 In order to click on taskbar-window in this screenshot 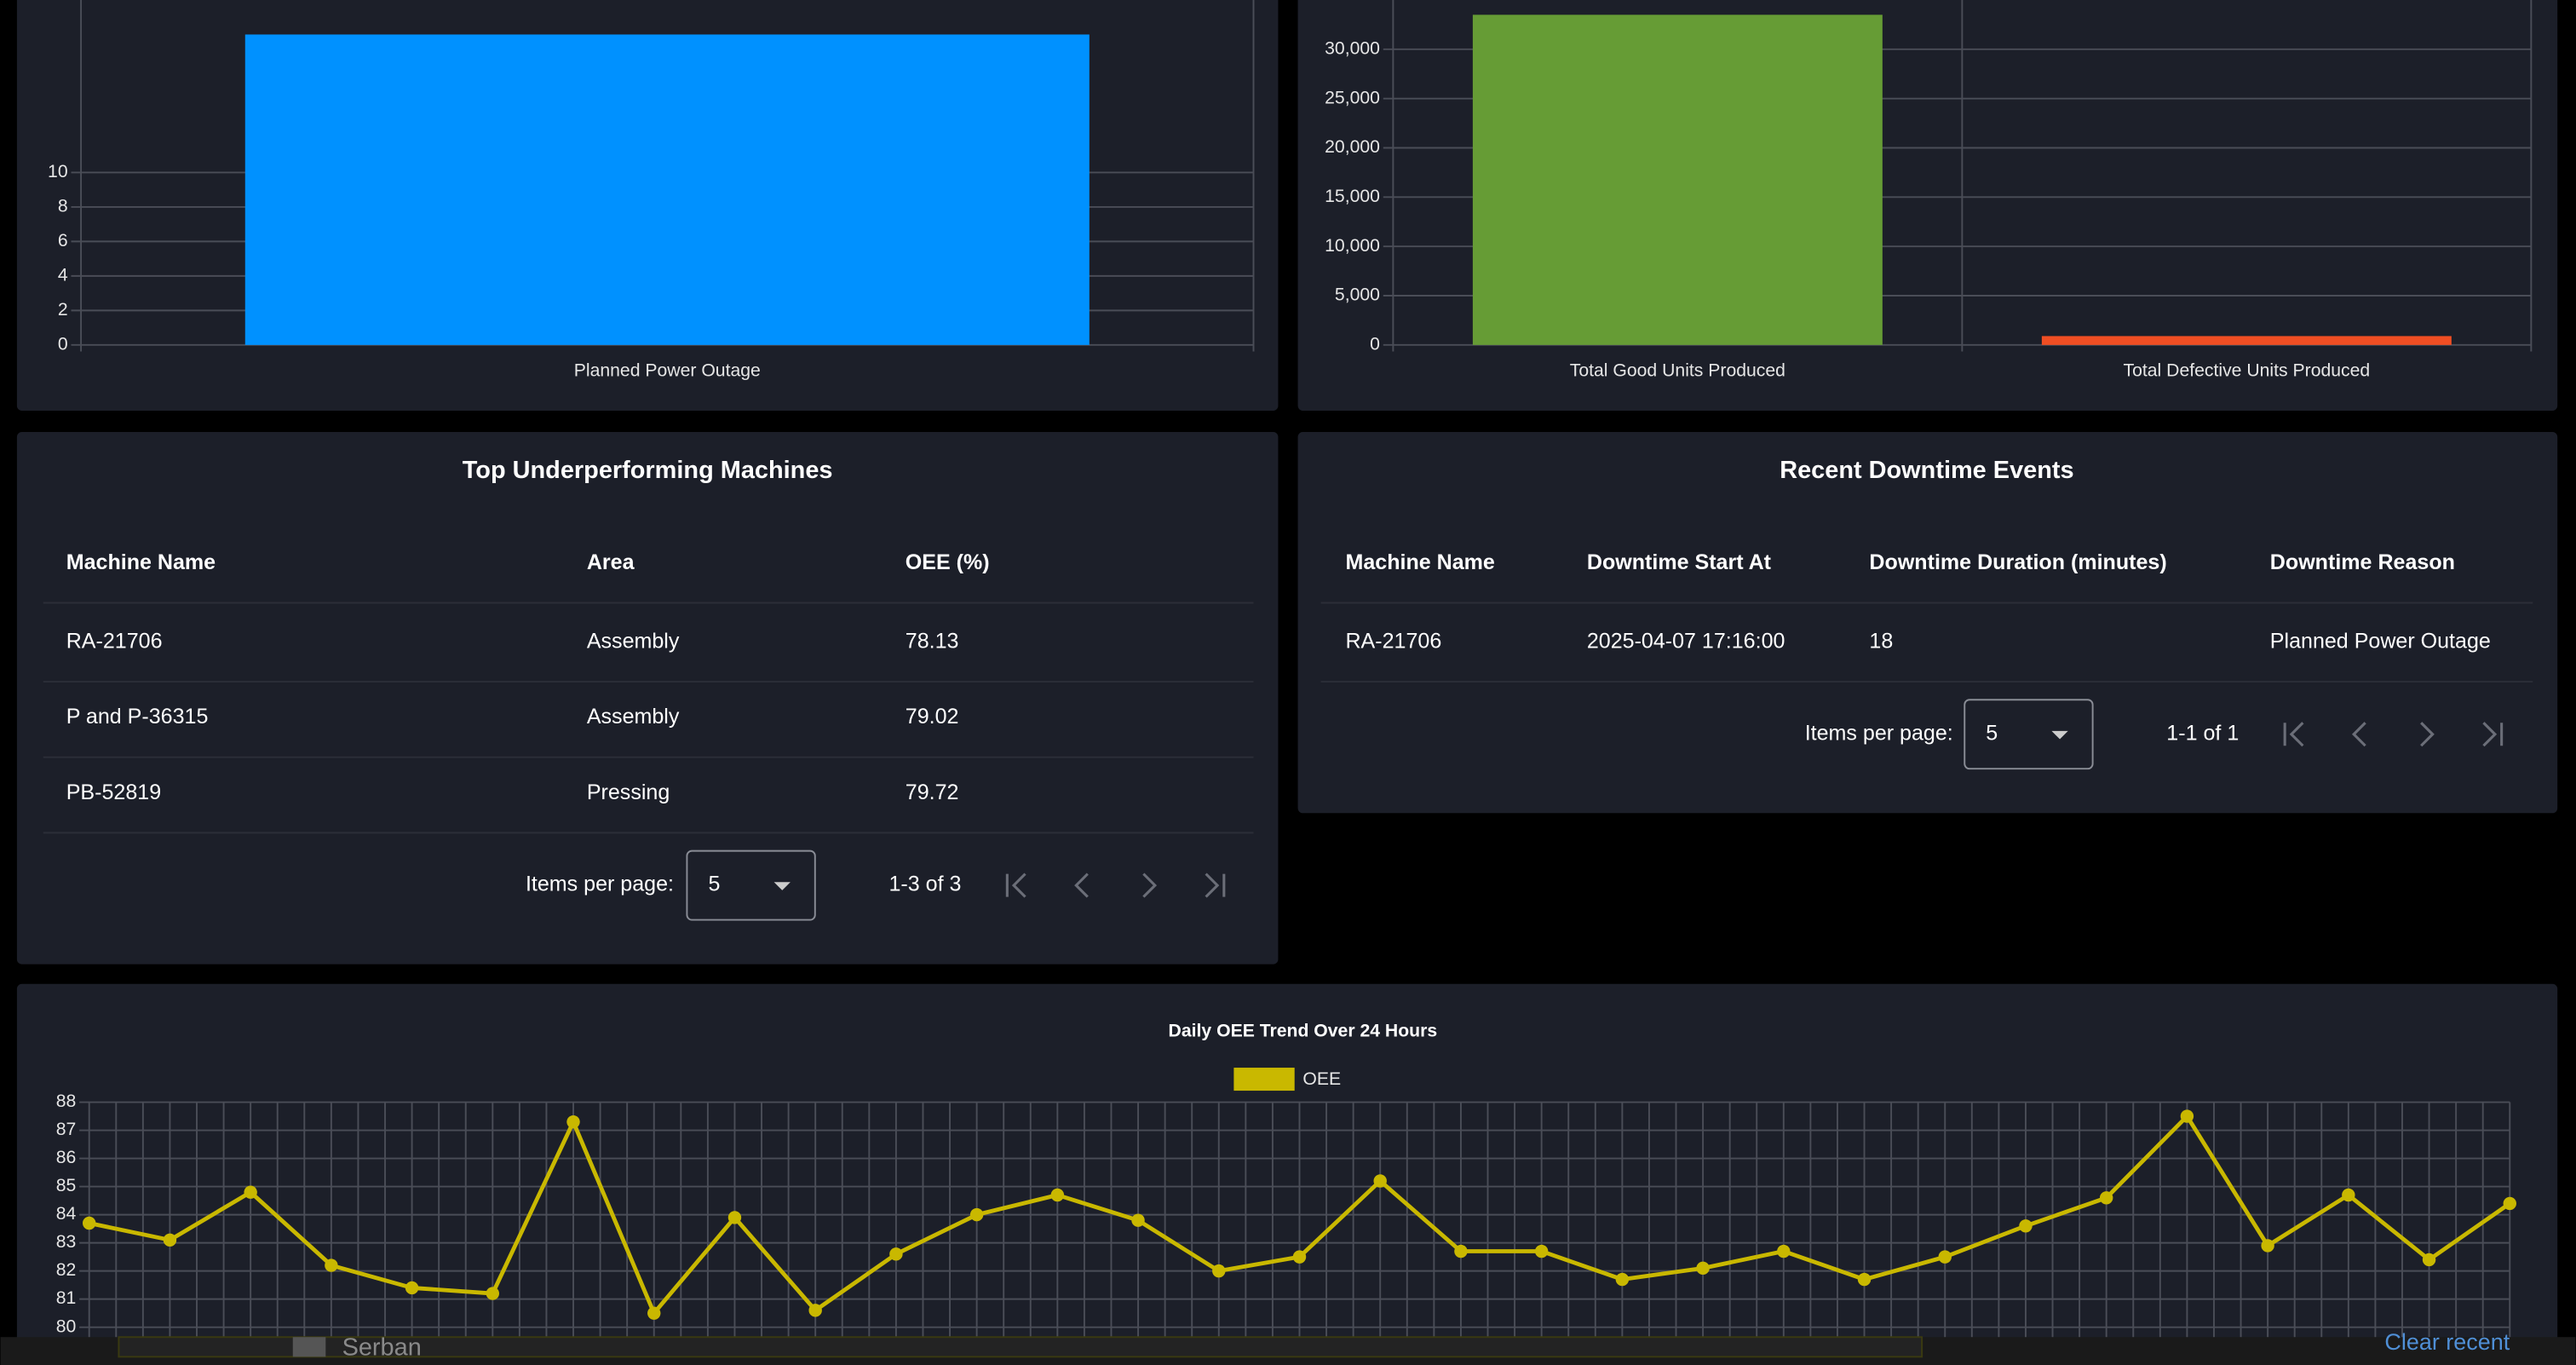, I will do `click(1020, 1347)`.